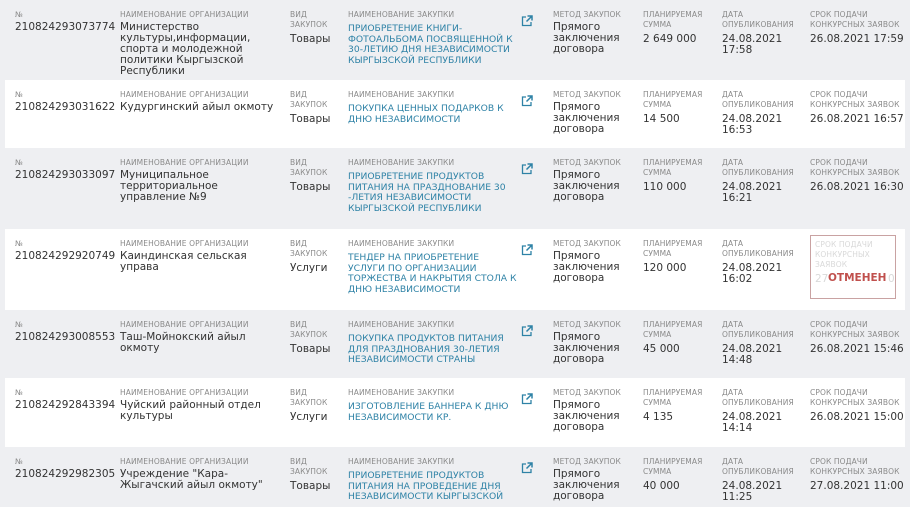 This screenshot has width=910, height=507. Describe the element at coordinates (65, 337) in the screenshot. I see `number-value: 210824293008553` at that location.